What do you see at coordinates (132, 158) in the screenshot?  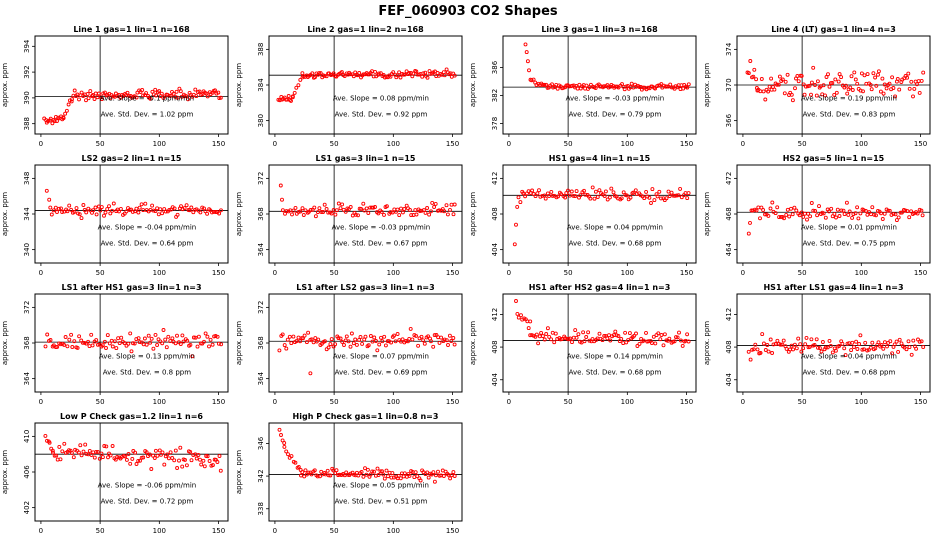 I see `chart-title: LS2 gas=2 lin=1 n=15` at bounding box center [132, 158].